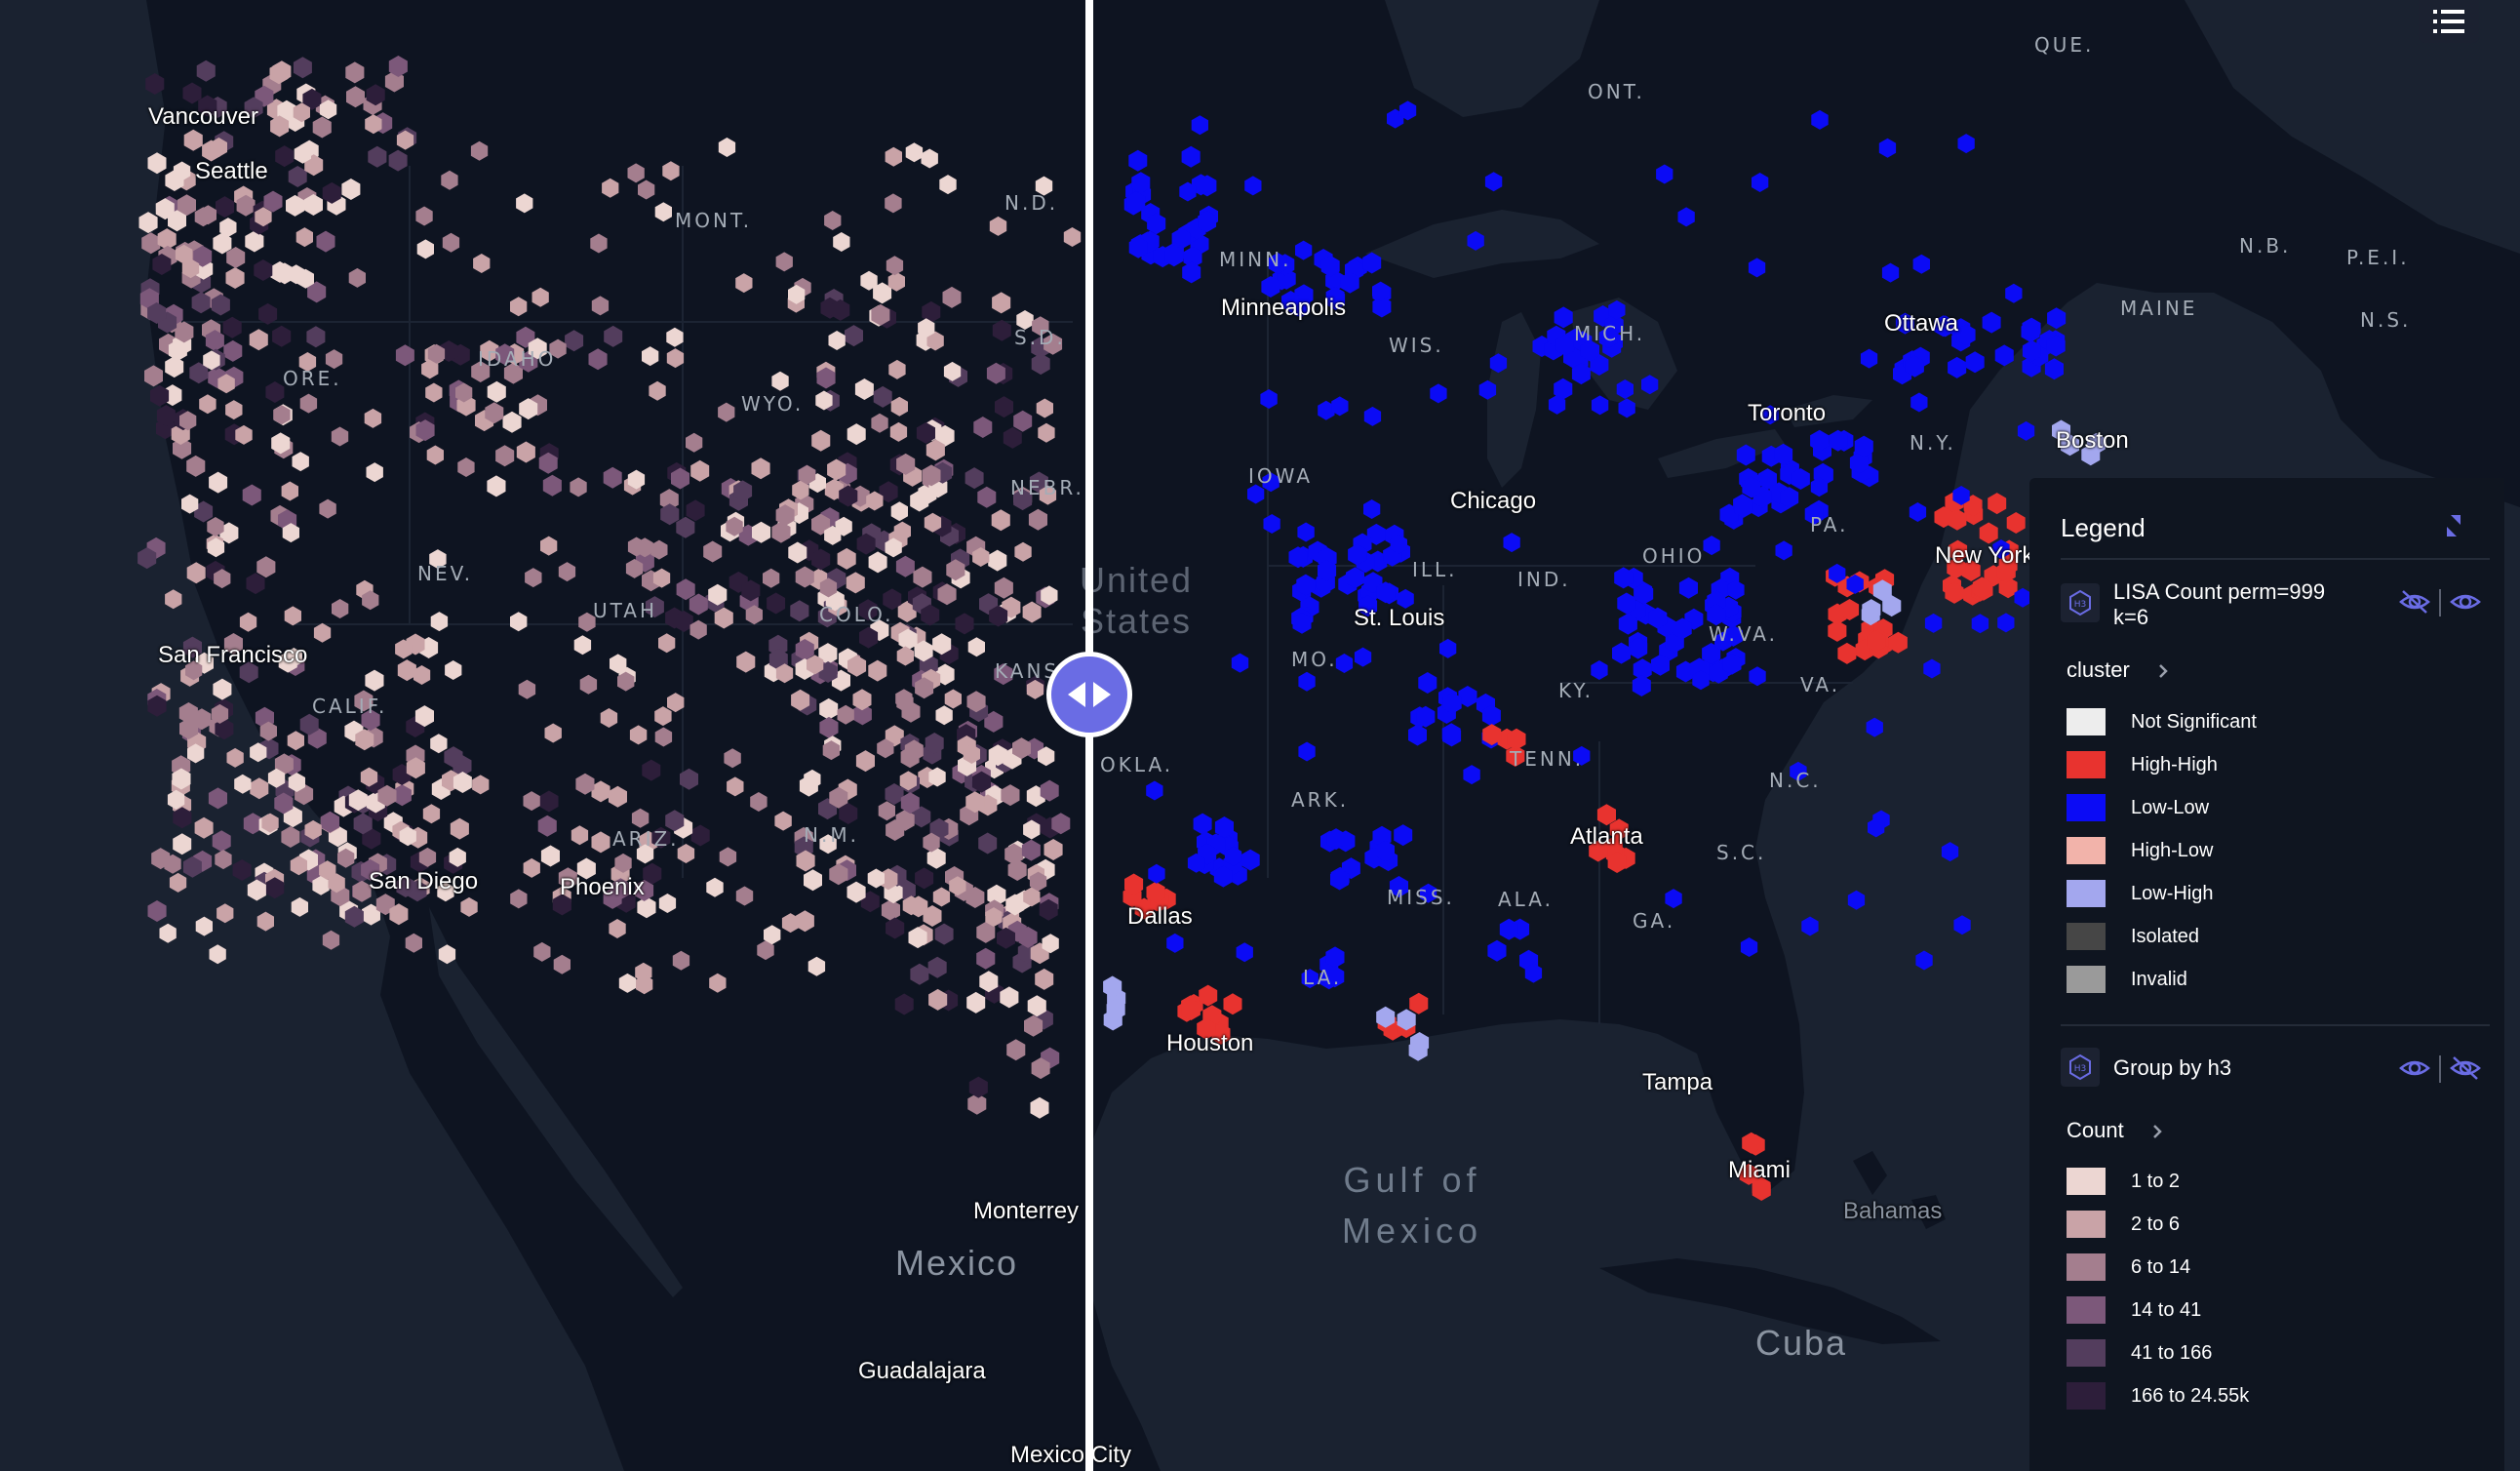 The image size is (2520, 1471). What do you see at coordinates (1089, 694) in the screenshot?
I see `compare-split-handle` at bounding box center [1089, 694].